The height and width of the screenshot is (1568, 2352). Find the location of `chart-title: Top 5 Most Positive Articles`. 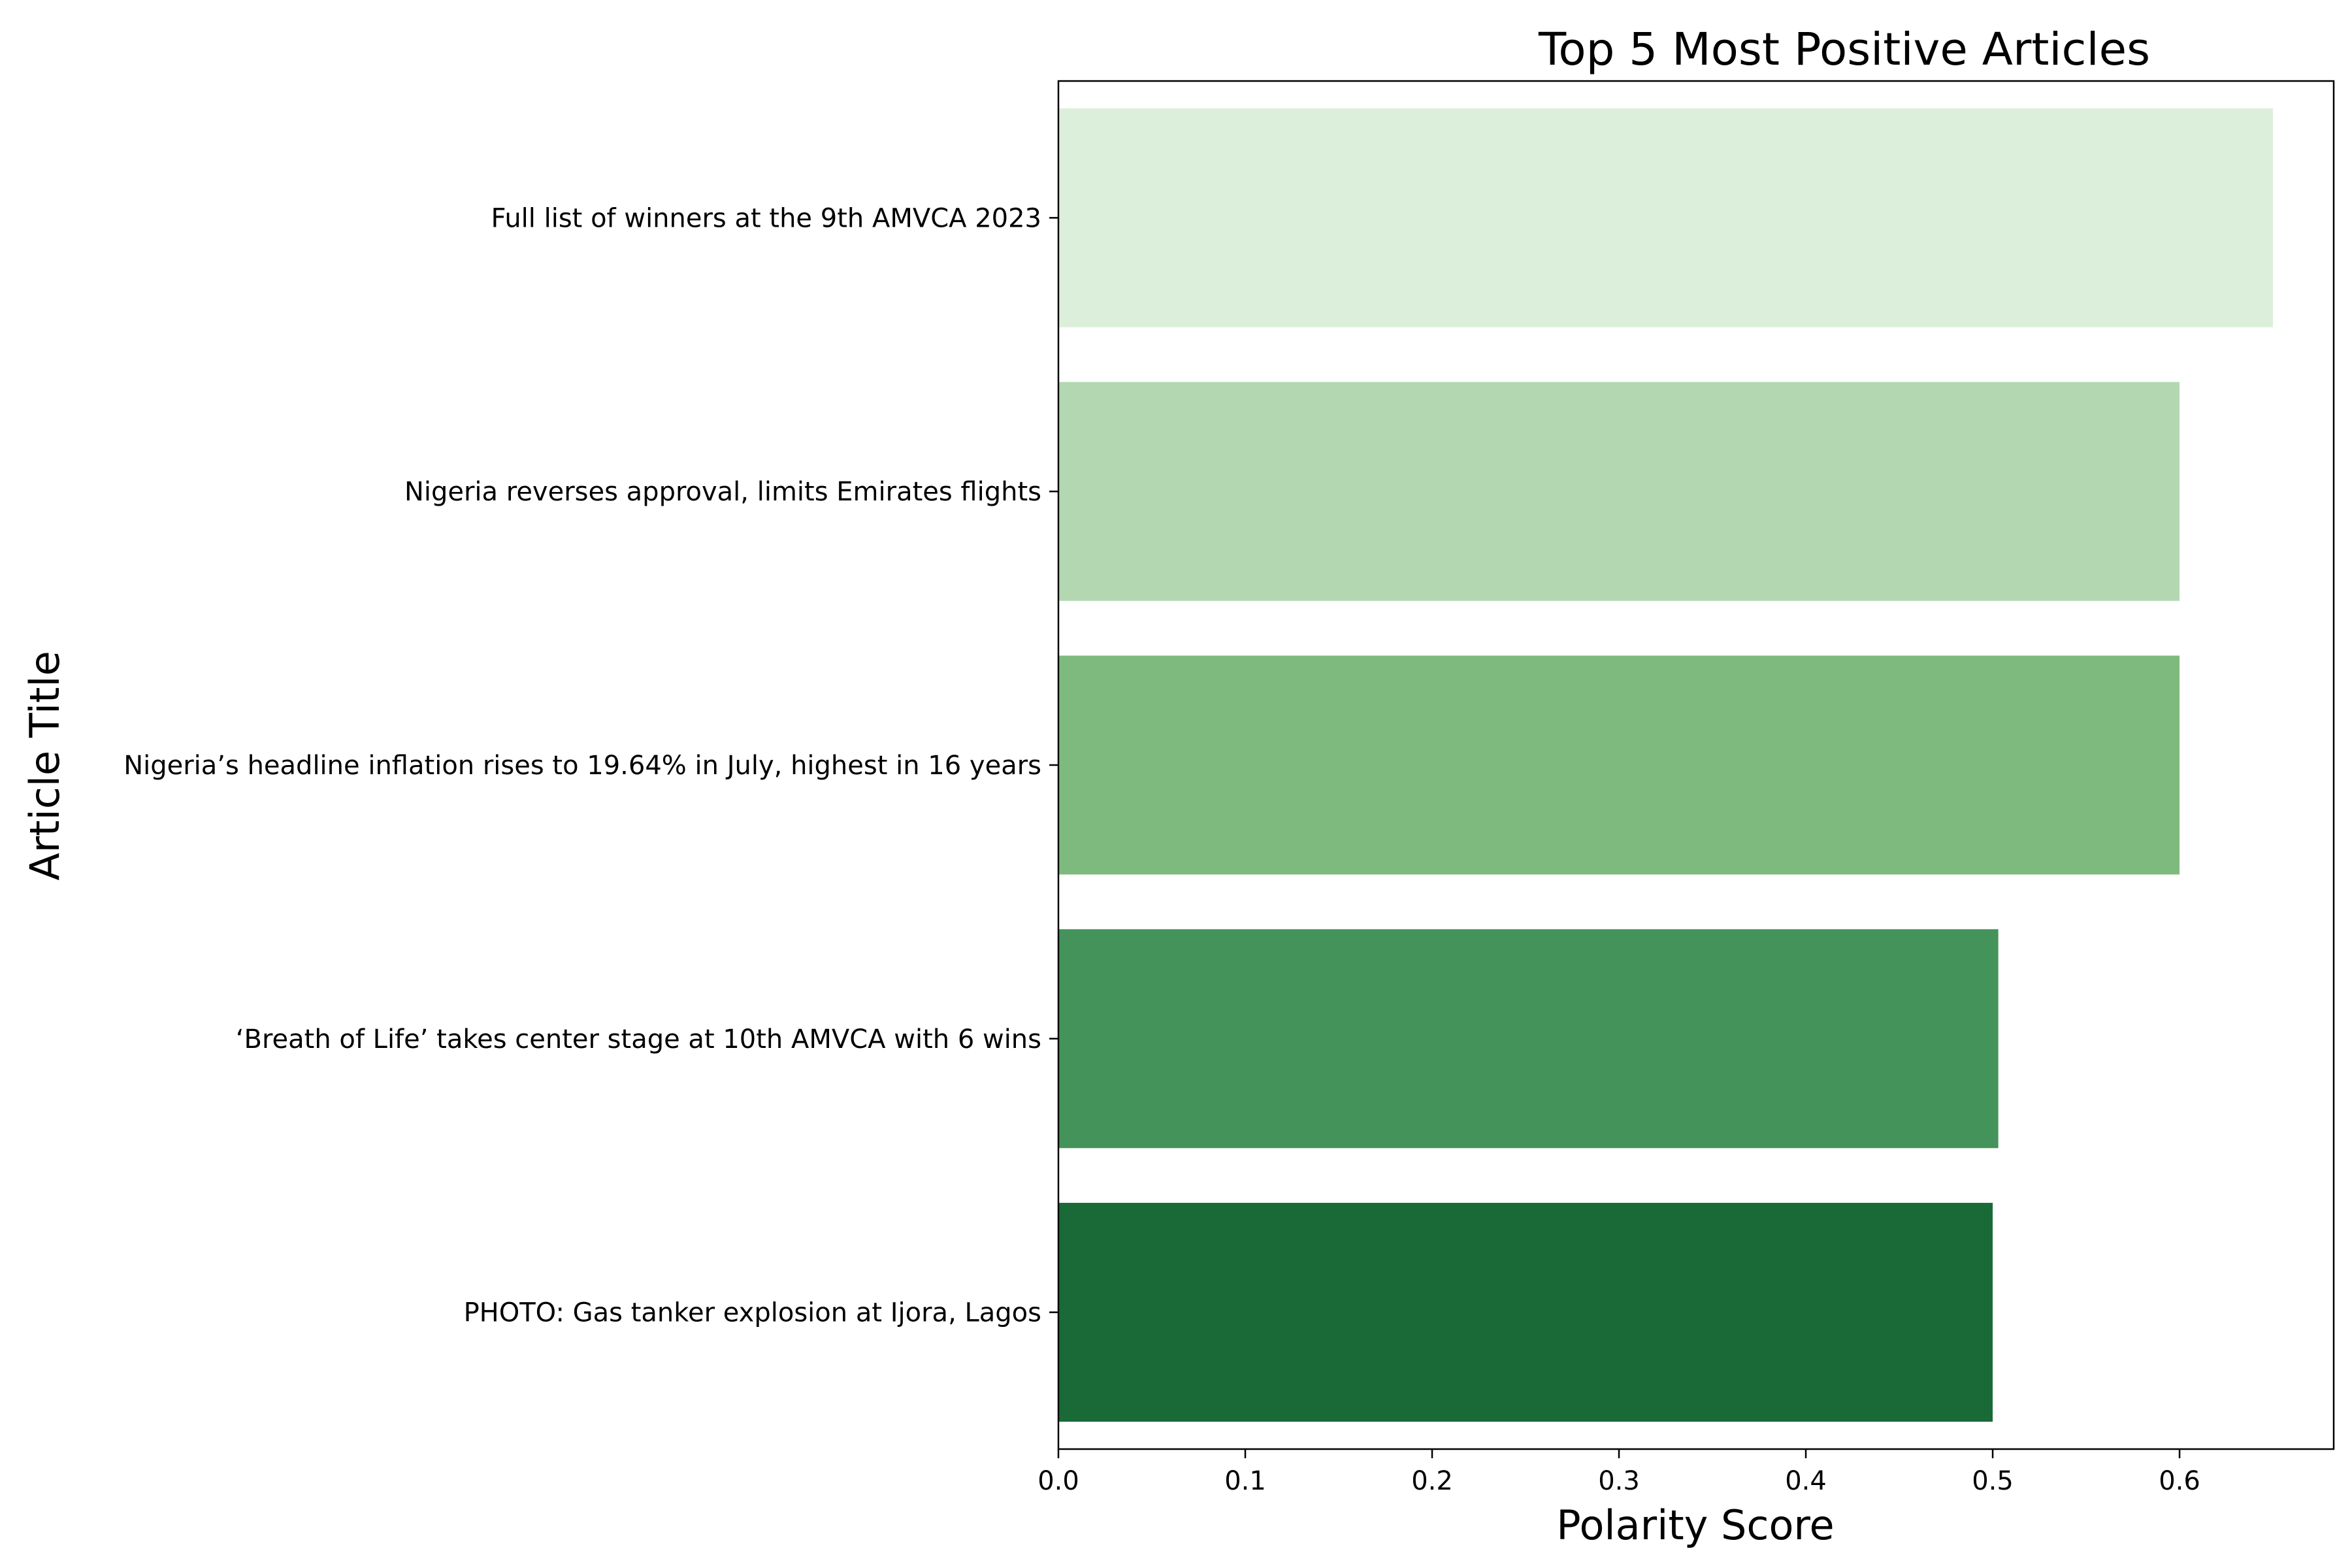

chart-title: Top 5 Most Positive Articles is located at coordinates (1844, 50).